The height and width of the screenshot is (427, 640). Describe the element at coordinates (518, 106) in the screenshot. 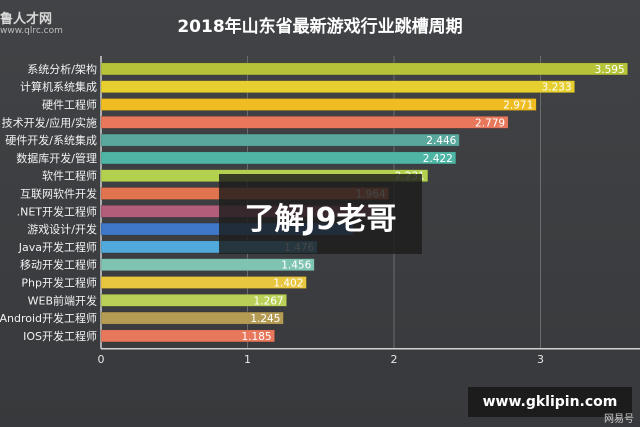

I see `data-label: 2.971` at that location.